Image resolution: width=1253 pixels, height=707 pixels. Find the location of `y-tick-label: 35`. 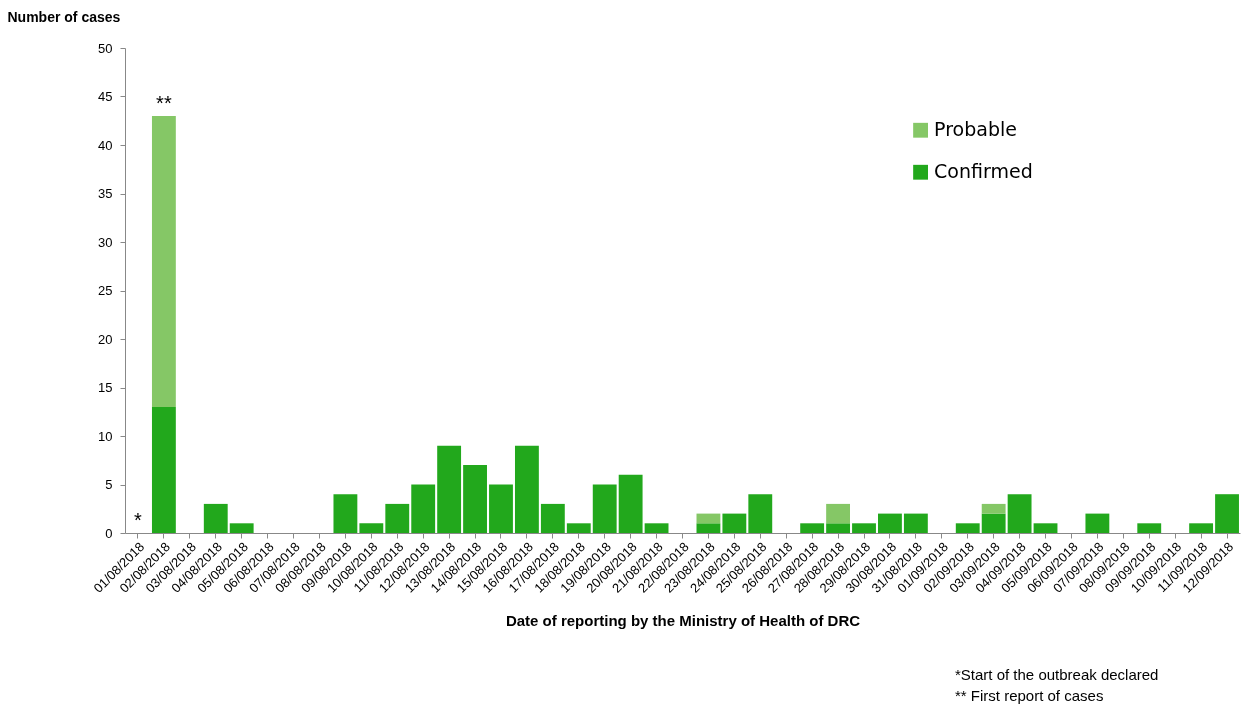

y-tick-label: 35 is located at coordinates (105, 193).